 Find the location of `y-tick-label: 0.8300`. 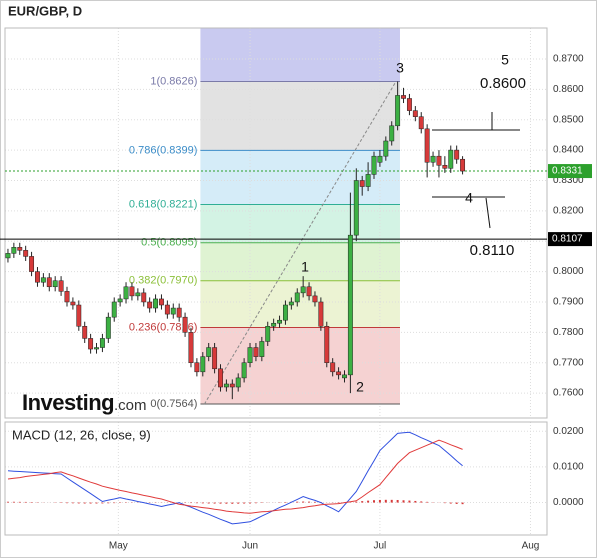

y-tick-label: 0.8300 is located at coordinates (568, 180).